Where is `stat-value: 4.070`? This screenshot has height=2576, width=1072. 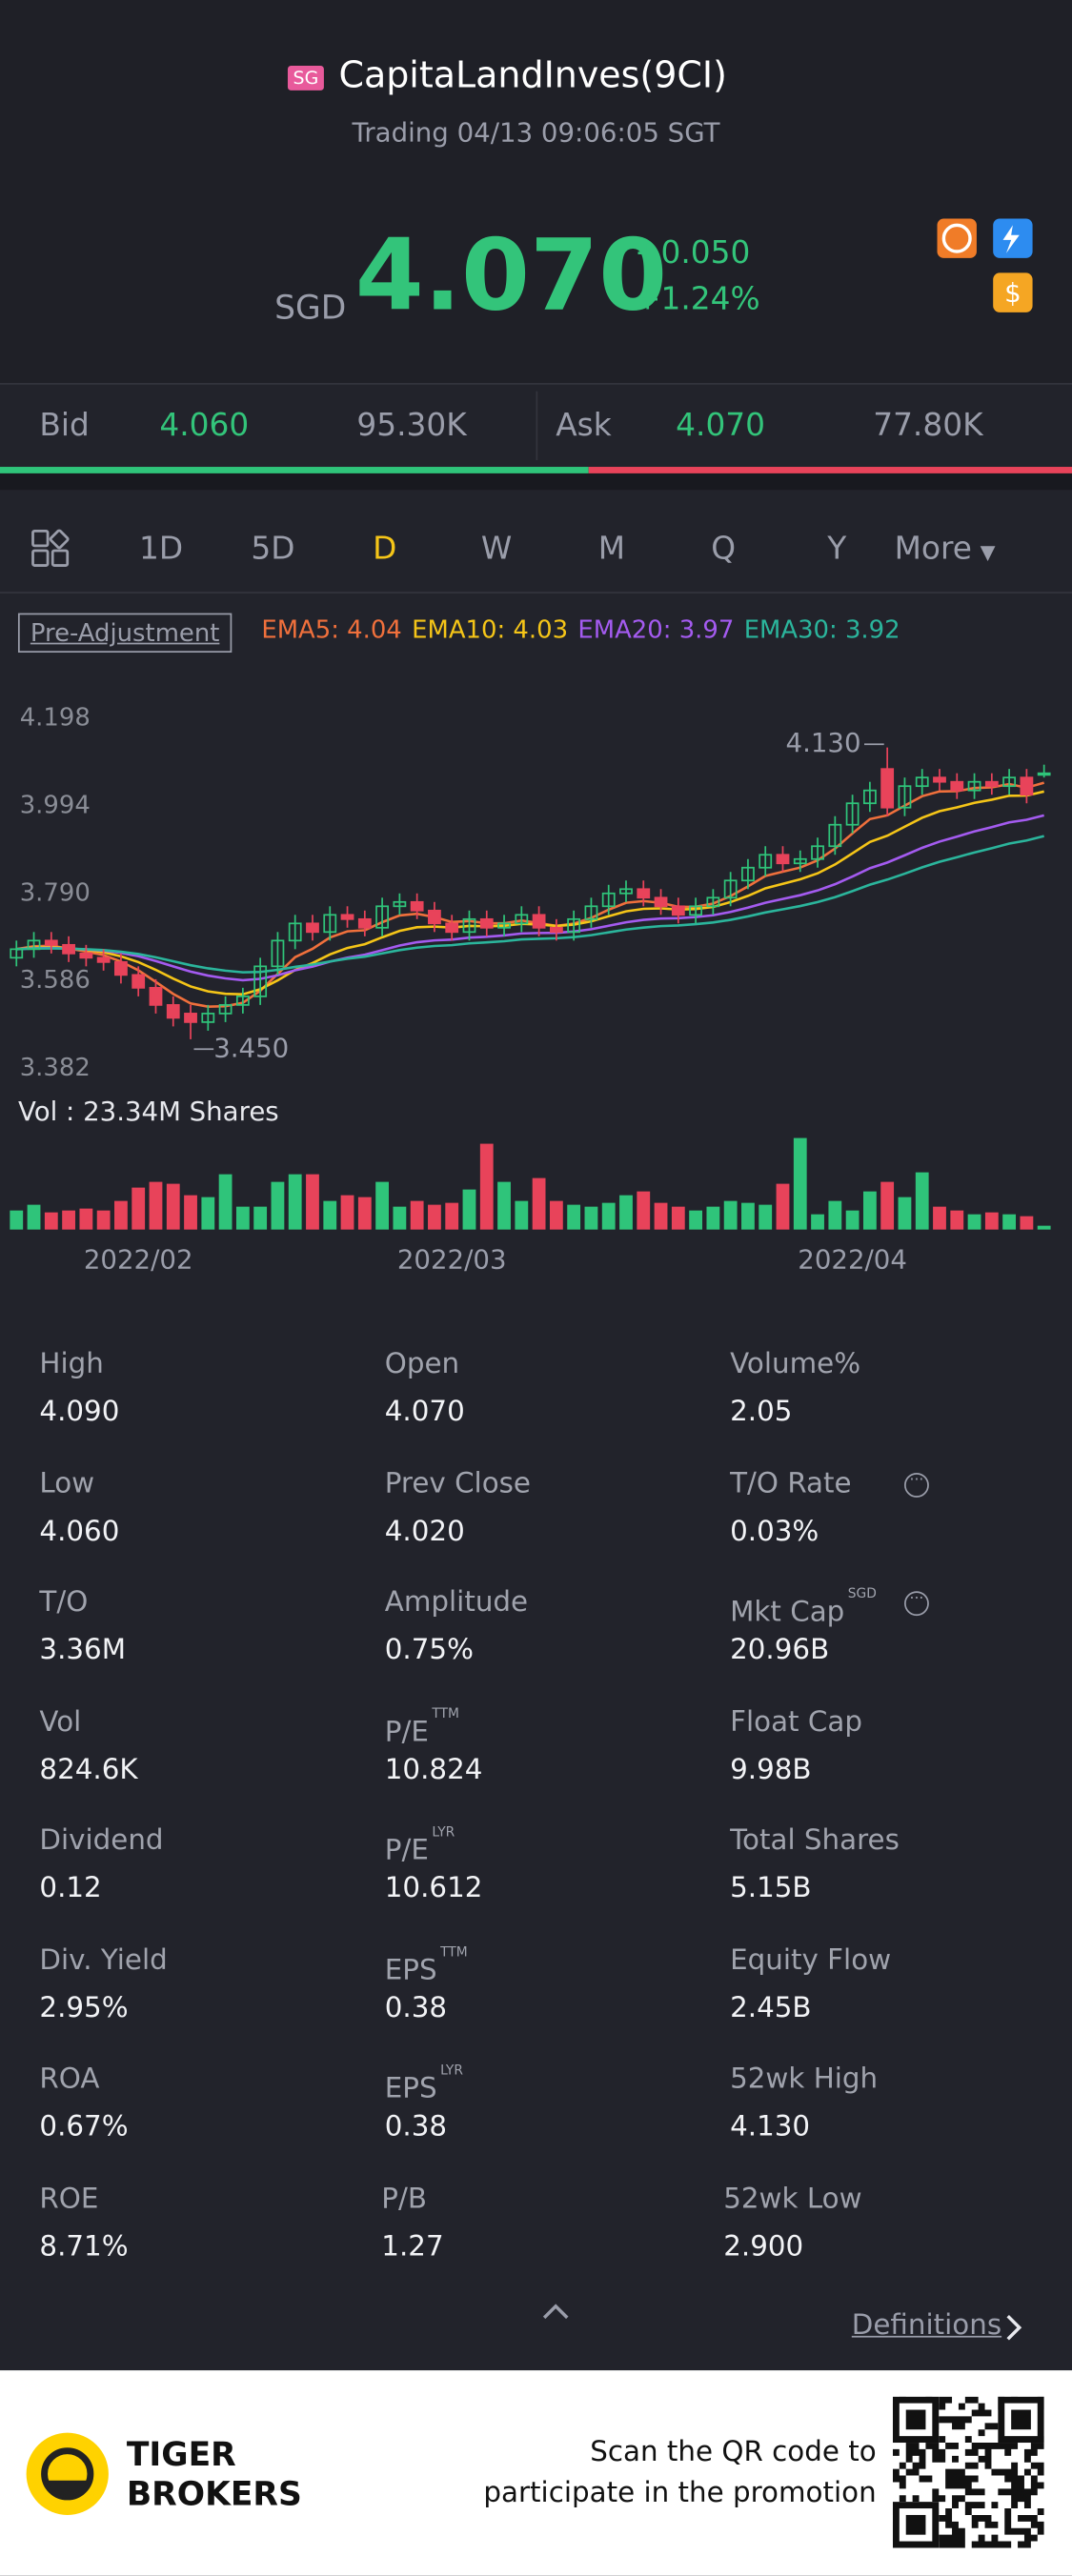
stat-value: 4.070 is located at coordinates (424, 1412).